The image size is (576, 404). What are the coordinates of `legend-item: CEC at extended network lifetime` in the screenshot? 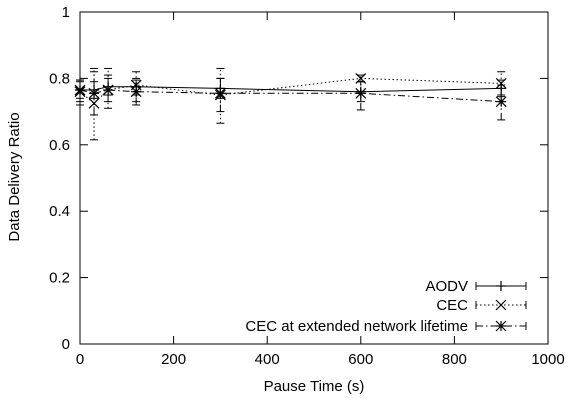 It's located at (386, 326).